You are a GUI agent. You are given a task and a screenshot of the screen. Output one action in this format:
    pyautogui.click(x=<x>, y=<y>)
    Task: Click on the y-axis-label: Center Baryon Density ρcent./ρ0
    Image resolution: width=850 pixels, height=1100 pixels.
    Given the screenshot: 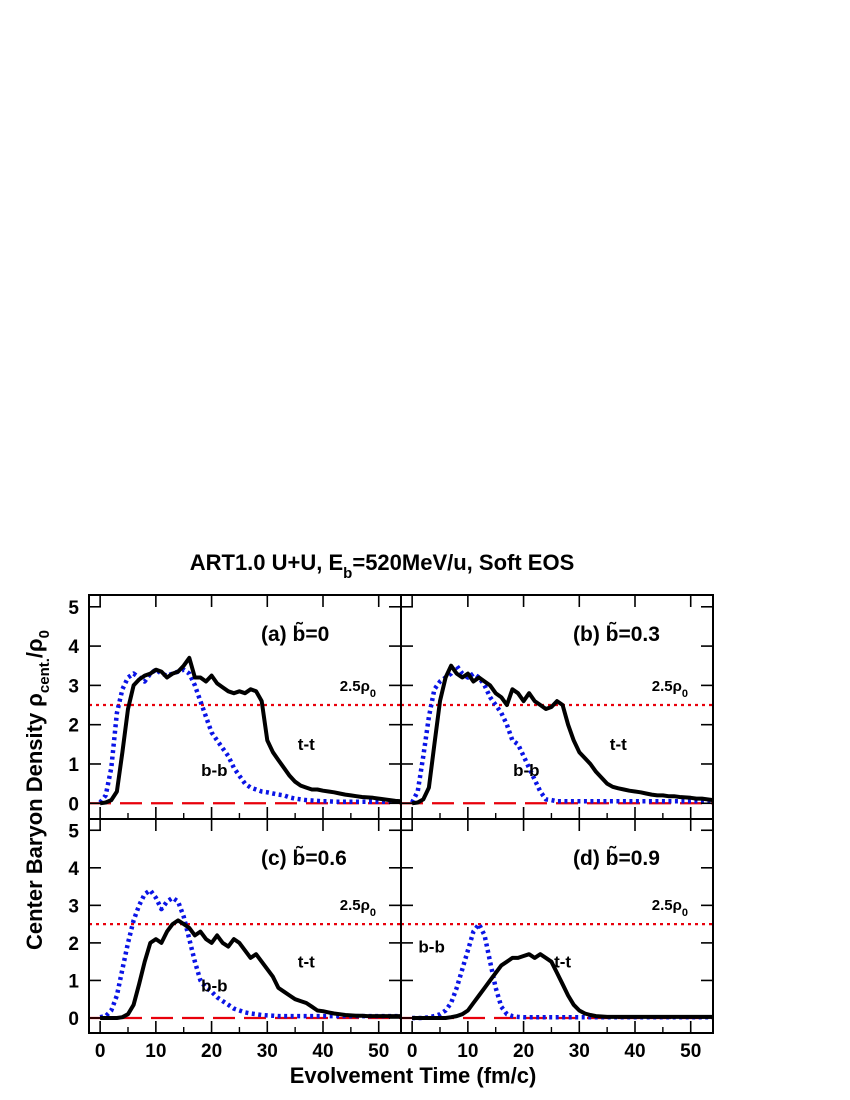 What is the action you would take?
    pyautogui.click(x=37, y=790)
    